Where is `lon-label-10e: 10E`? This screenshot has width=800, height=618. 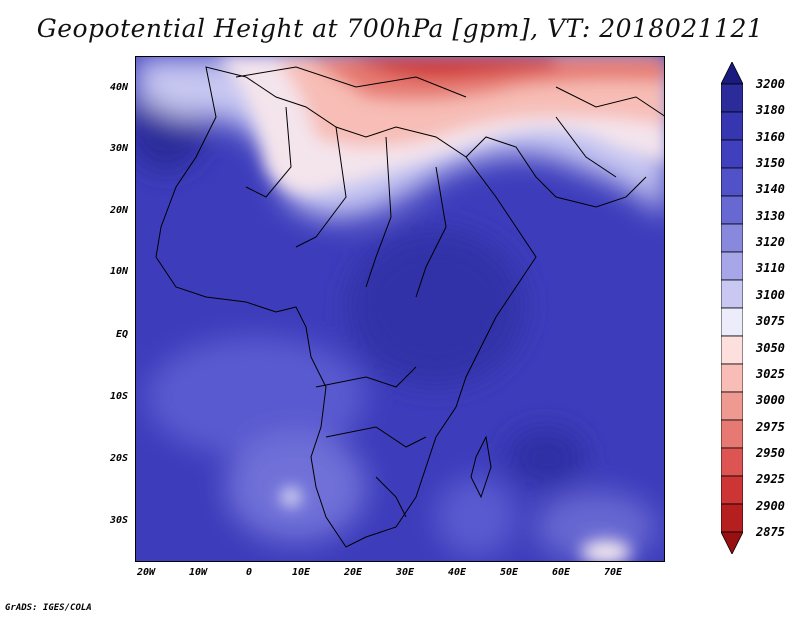
lon-label-10e: 10E is located at coordinates (301, 572).